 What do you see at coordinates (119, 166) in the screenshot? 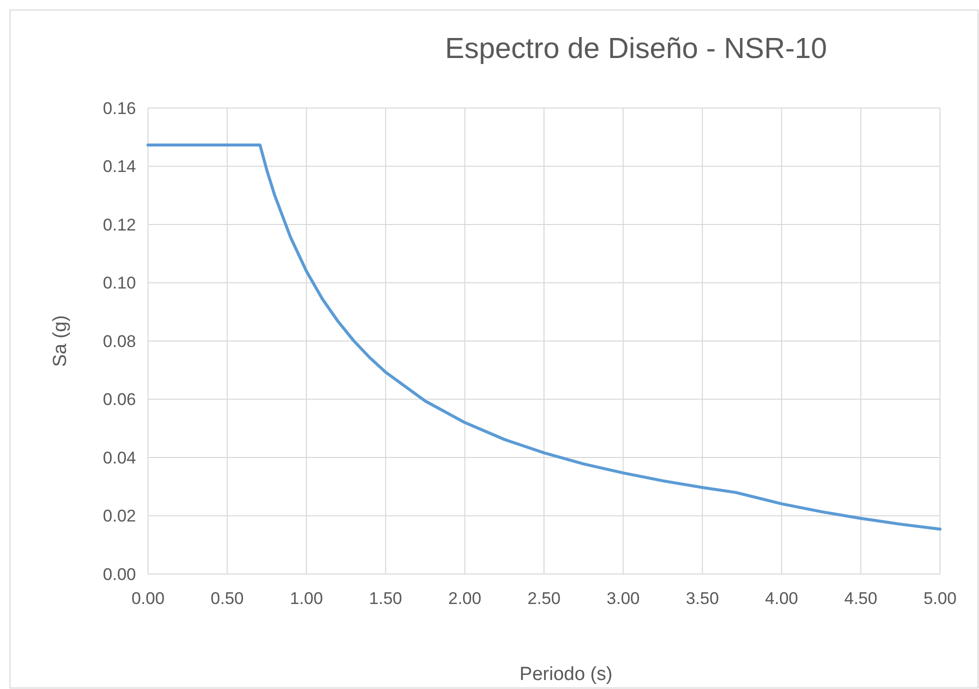
I see `y-tick-label: 0.14` at bounding box center [119, 166].